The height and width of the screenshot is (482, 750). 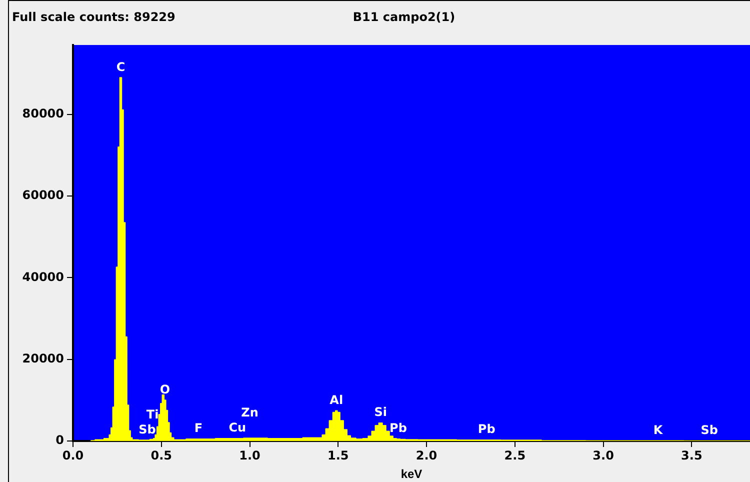 What do you see at coordinates (43, 113) in the screenshot?
I see `y-tick-label: 80000` at bounding box center [43, 113].